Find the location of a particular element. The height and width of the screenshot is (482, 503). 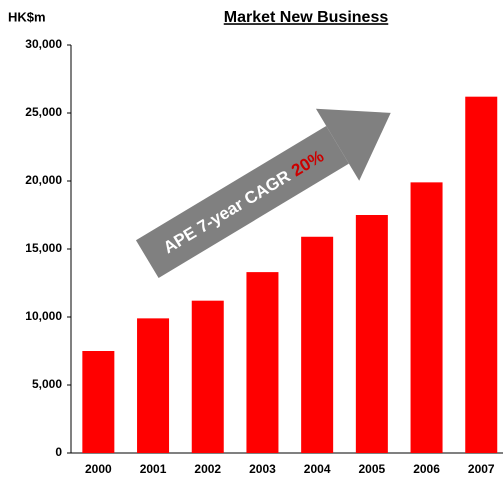

x-tick-label: 2005 is located at coordinates (371, 469).